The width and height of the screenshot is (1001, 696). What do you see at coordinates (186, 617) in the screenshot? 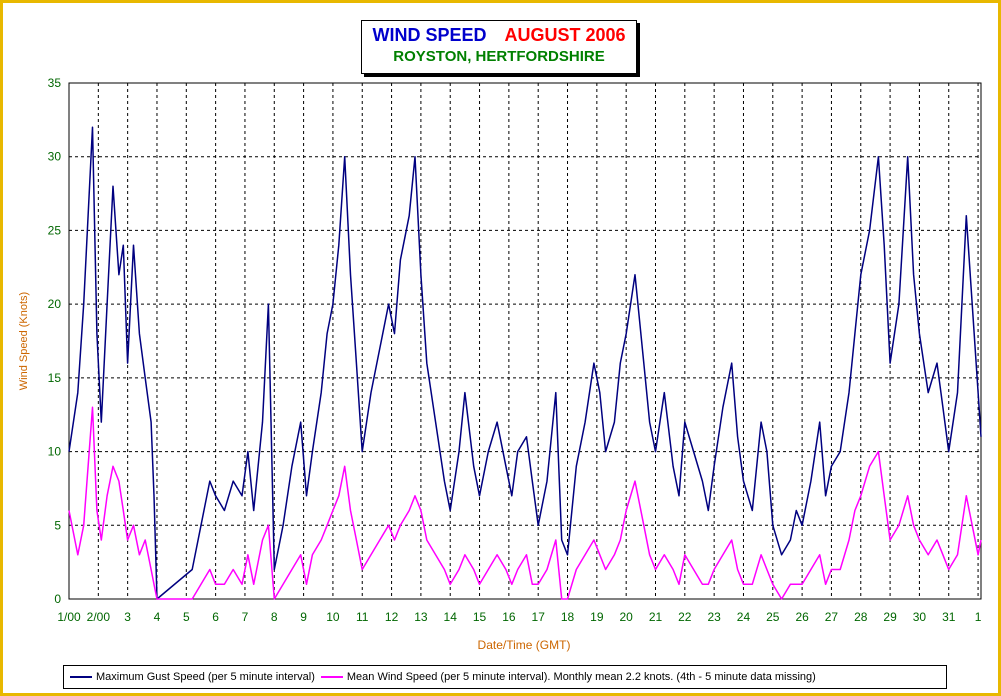
I see `x-tick-label: 5` at bounding box center [186, 617].